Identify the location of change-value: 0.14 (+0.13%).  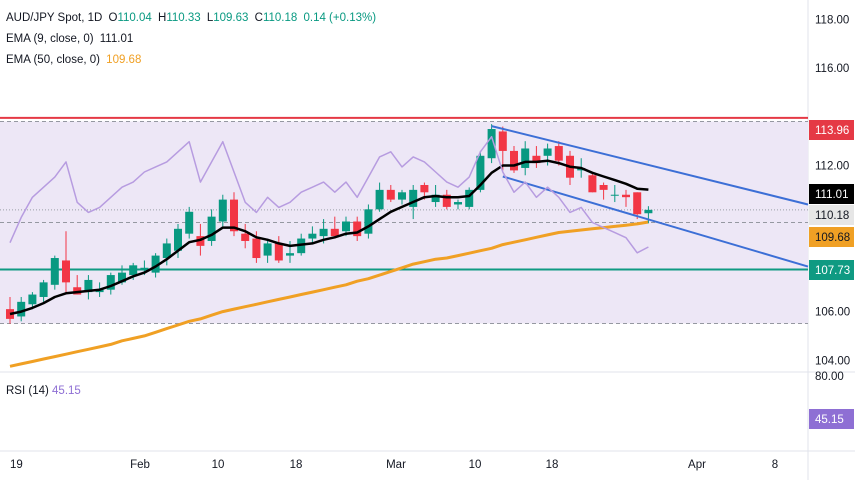
(340, 18).